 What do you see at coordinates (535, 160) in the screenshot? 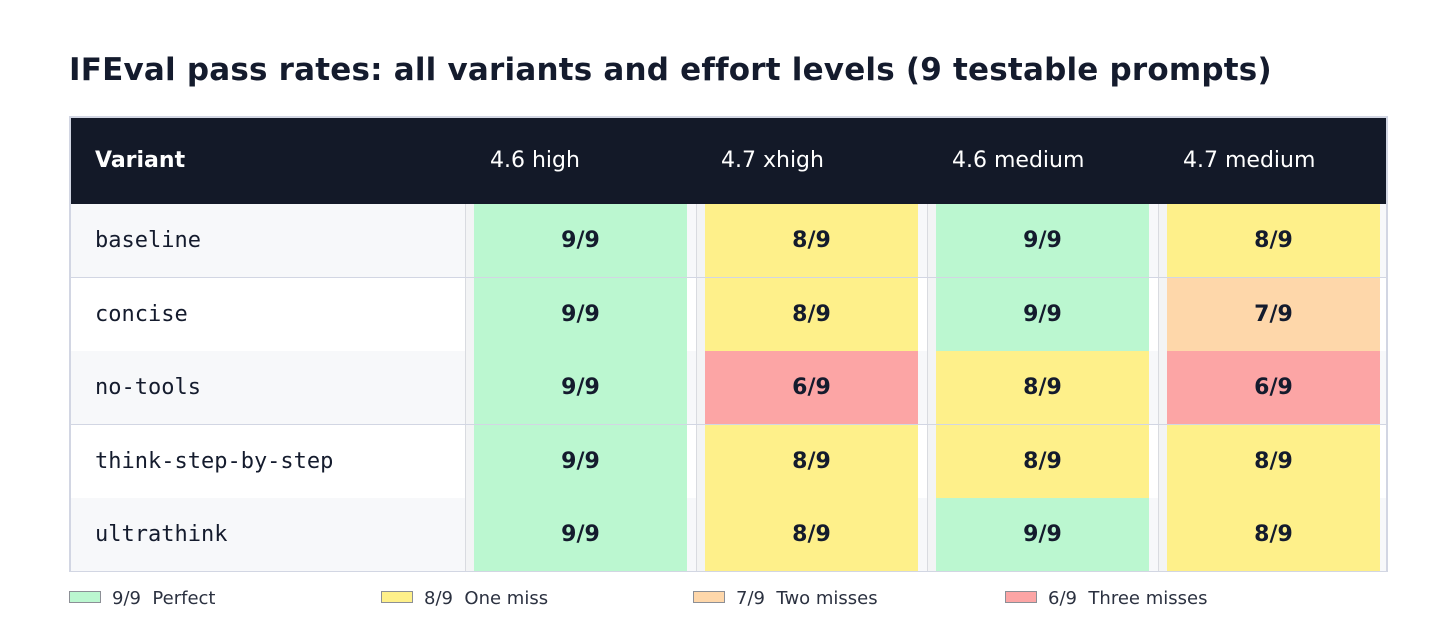
I see `header-col-4-6-high: 4.6 high` at bounding box center [535, 160].